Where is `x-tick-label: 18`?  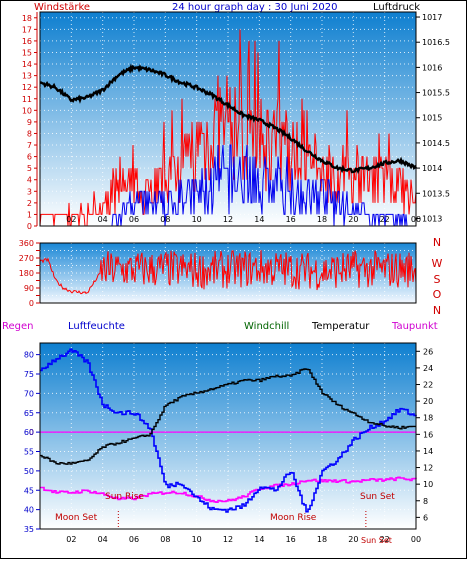 x-tick-label: 18 is located at coordinates (322, 539).